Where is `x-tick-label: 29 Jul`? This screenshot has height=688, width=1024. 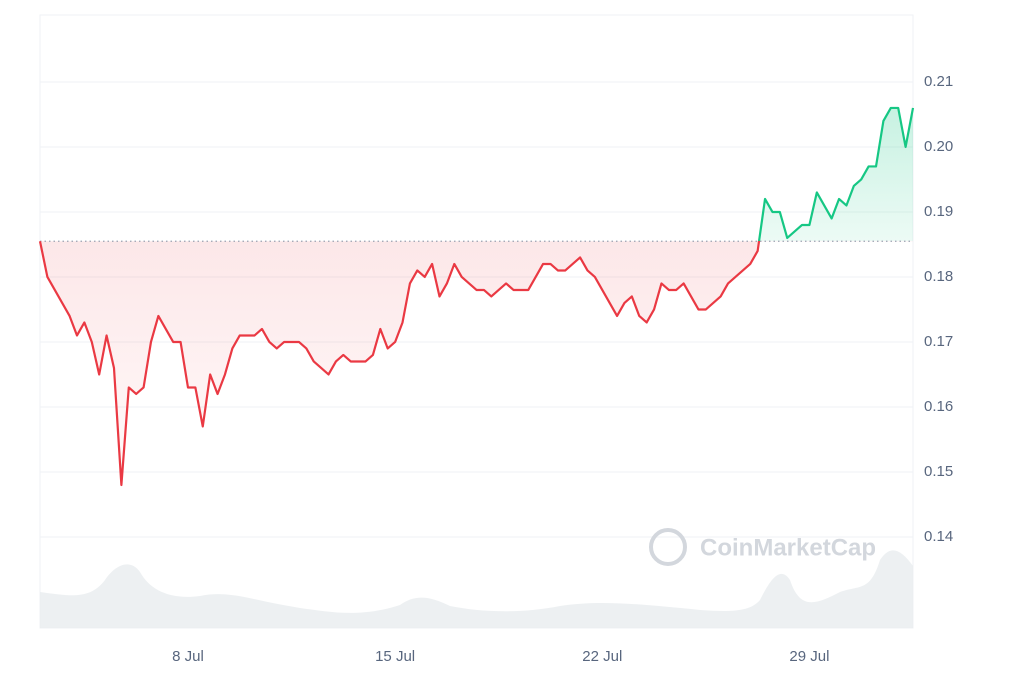 x-tick-label: 29 Jul is located at coordinates (809, 656).